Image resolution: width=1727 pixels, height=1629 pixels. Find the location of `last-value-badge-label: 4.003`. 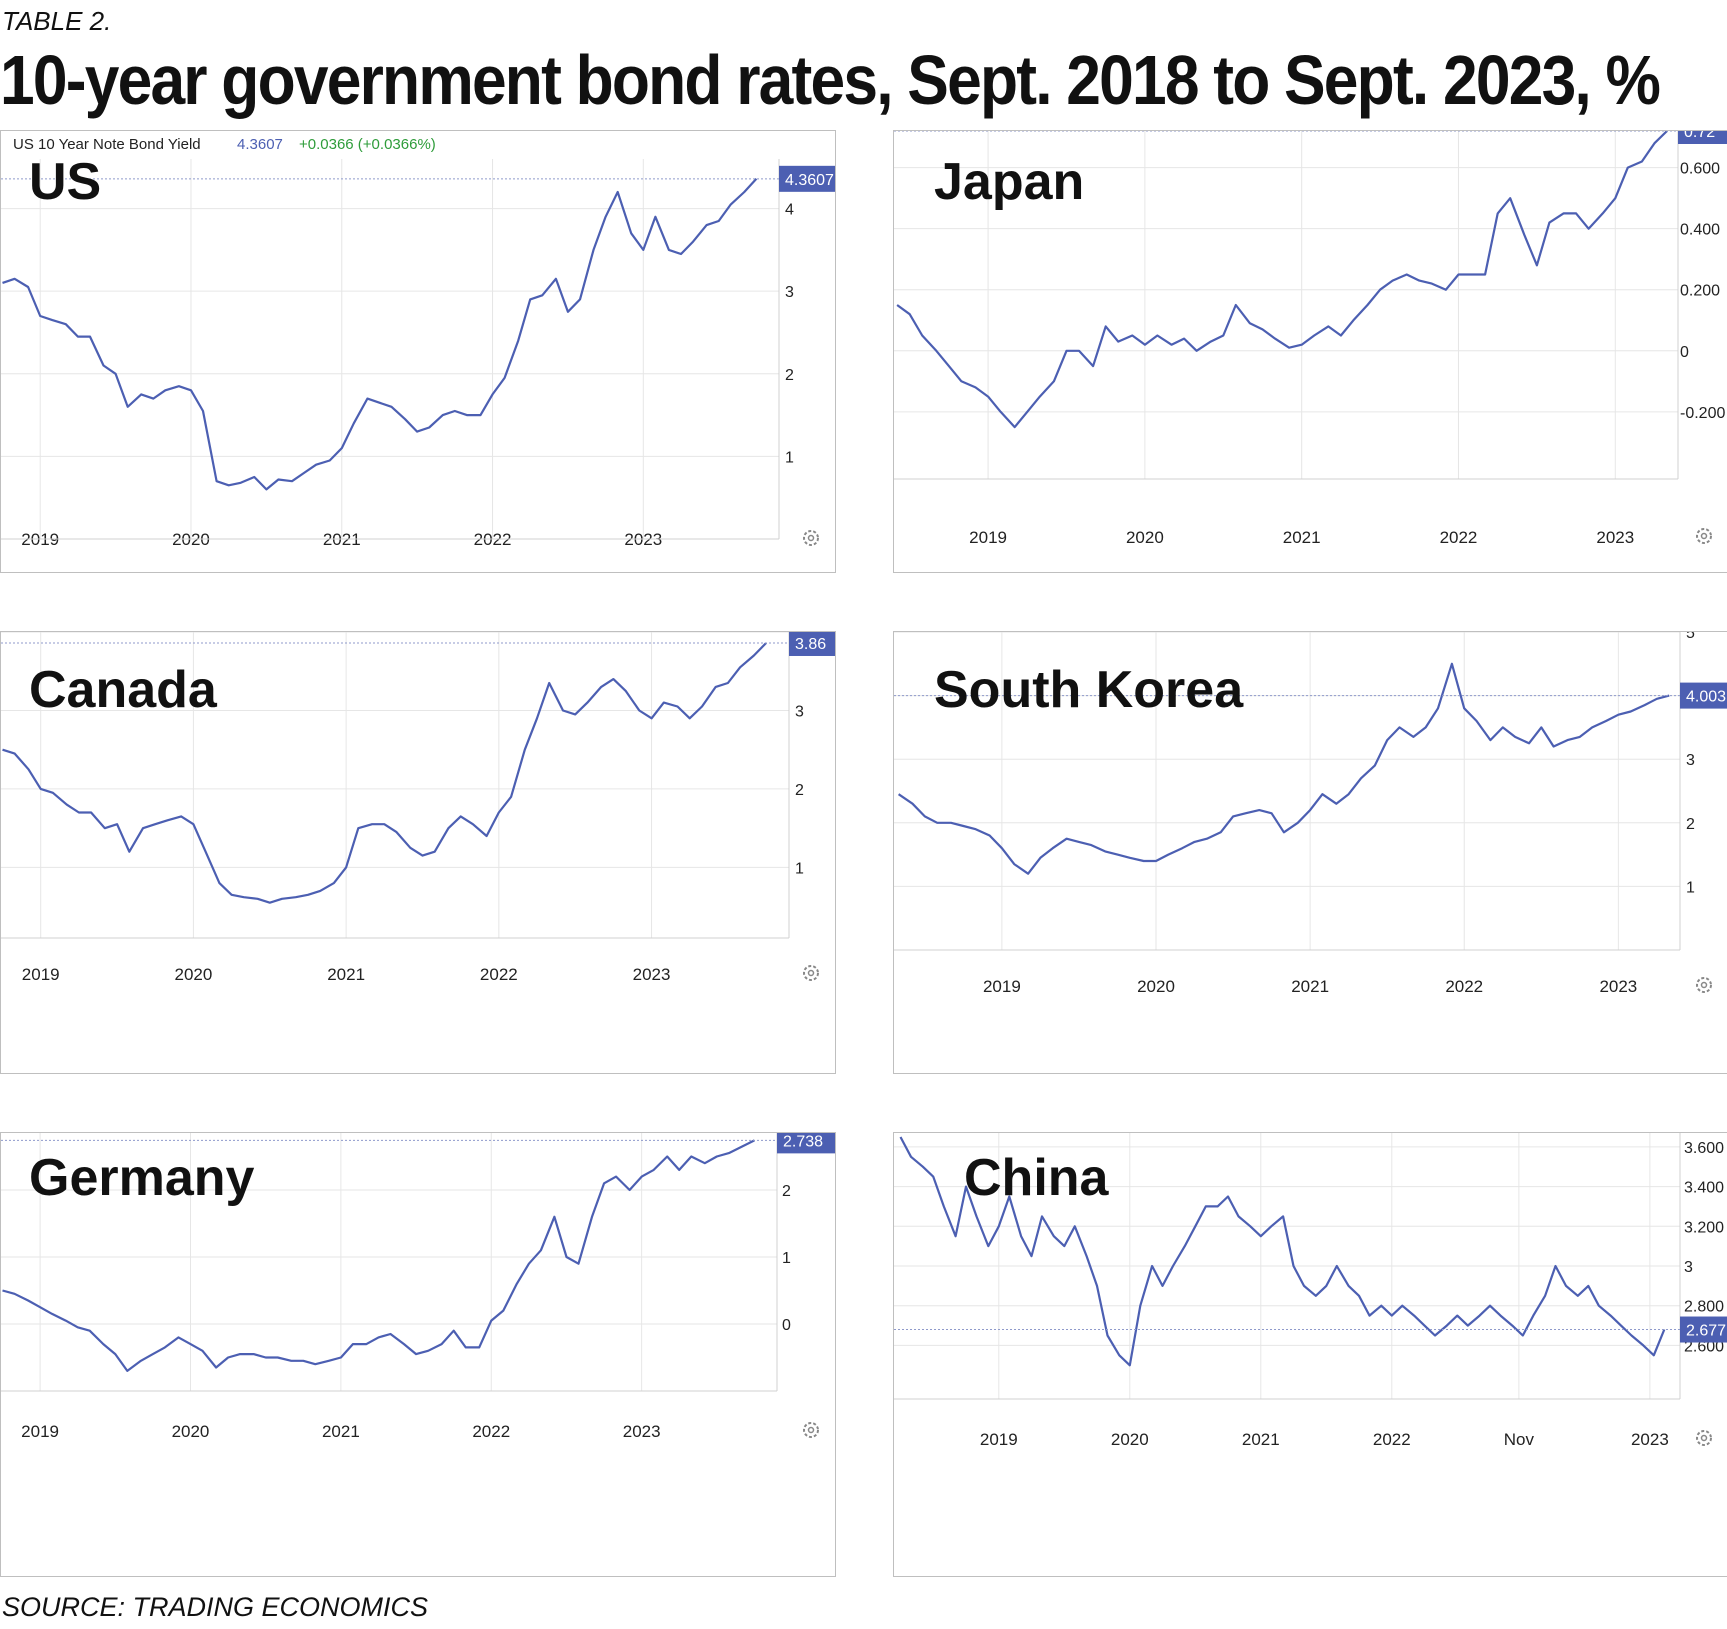

last-value-badge-label: 4.003 is located at coordinates (1706, 697).